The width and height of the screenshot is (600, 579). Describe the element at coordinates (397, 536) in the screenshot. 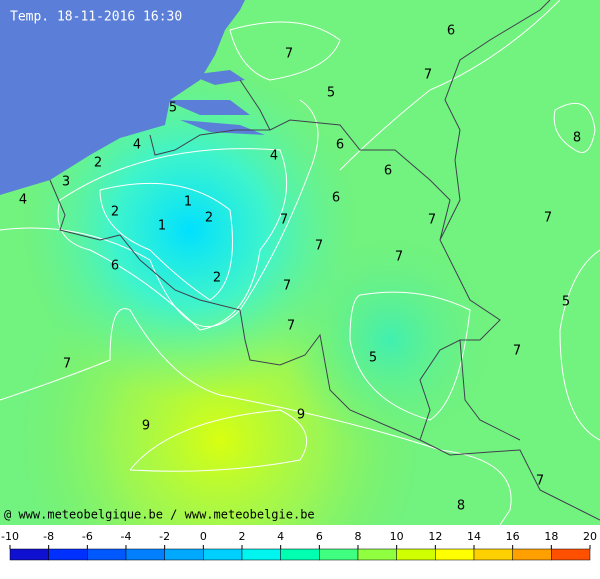

I see `legend-tick-label: 10` at that location.